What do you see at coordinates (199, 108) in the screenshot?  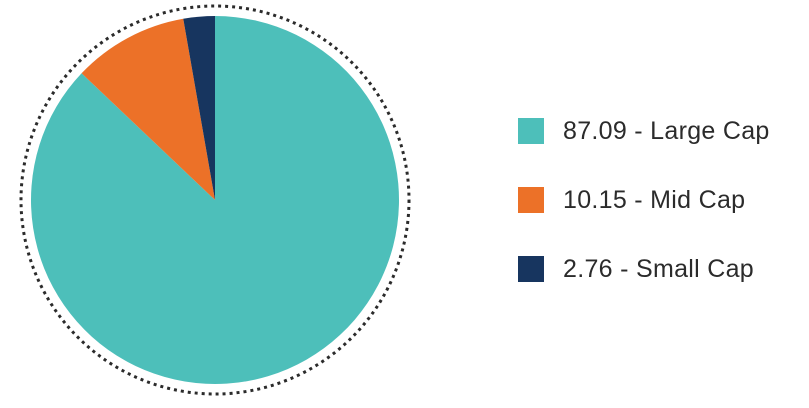 I see `pie-slice-small-cap` at bounding box center [199, 108].